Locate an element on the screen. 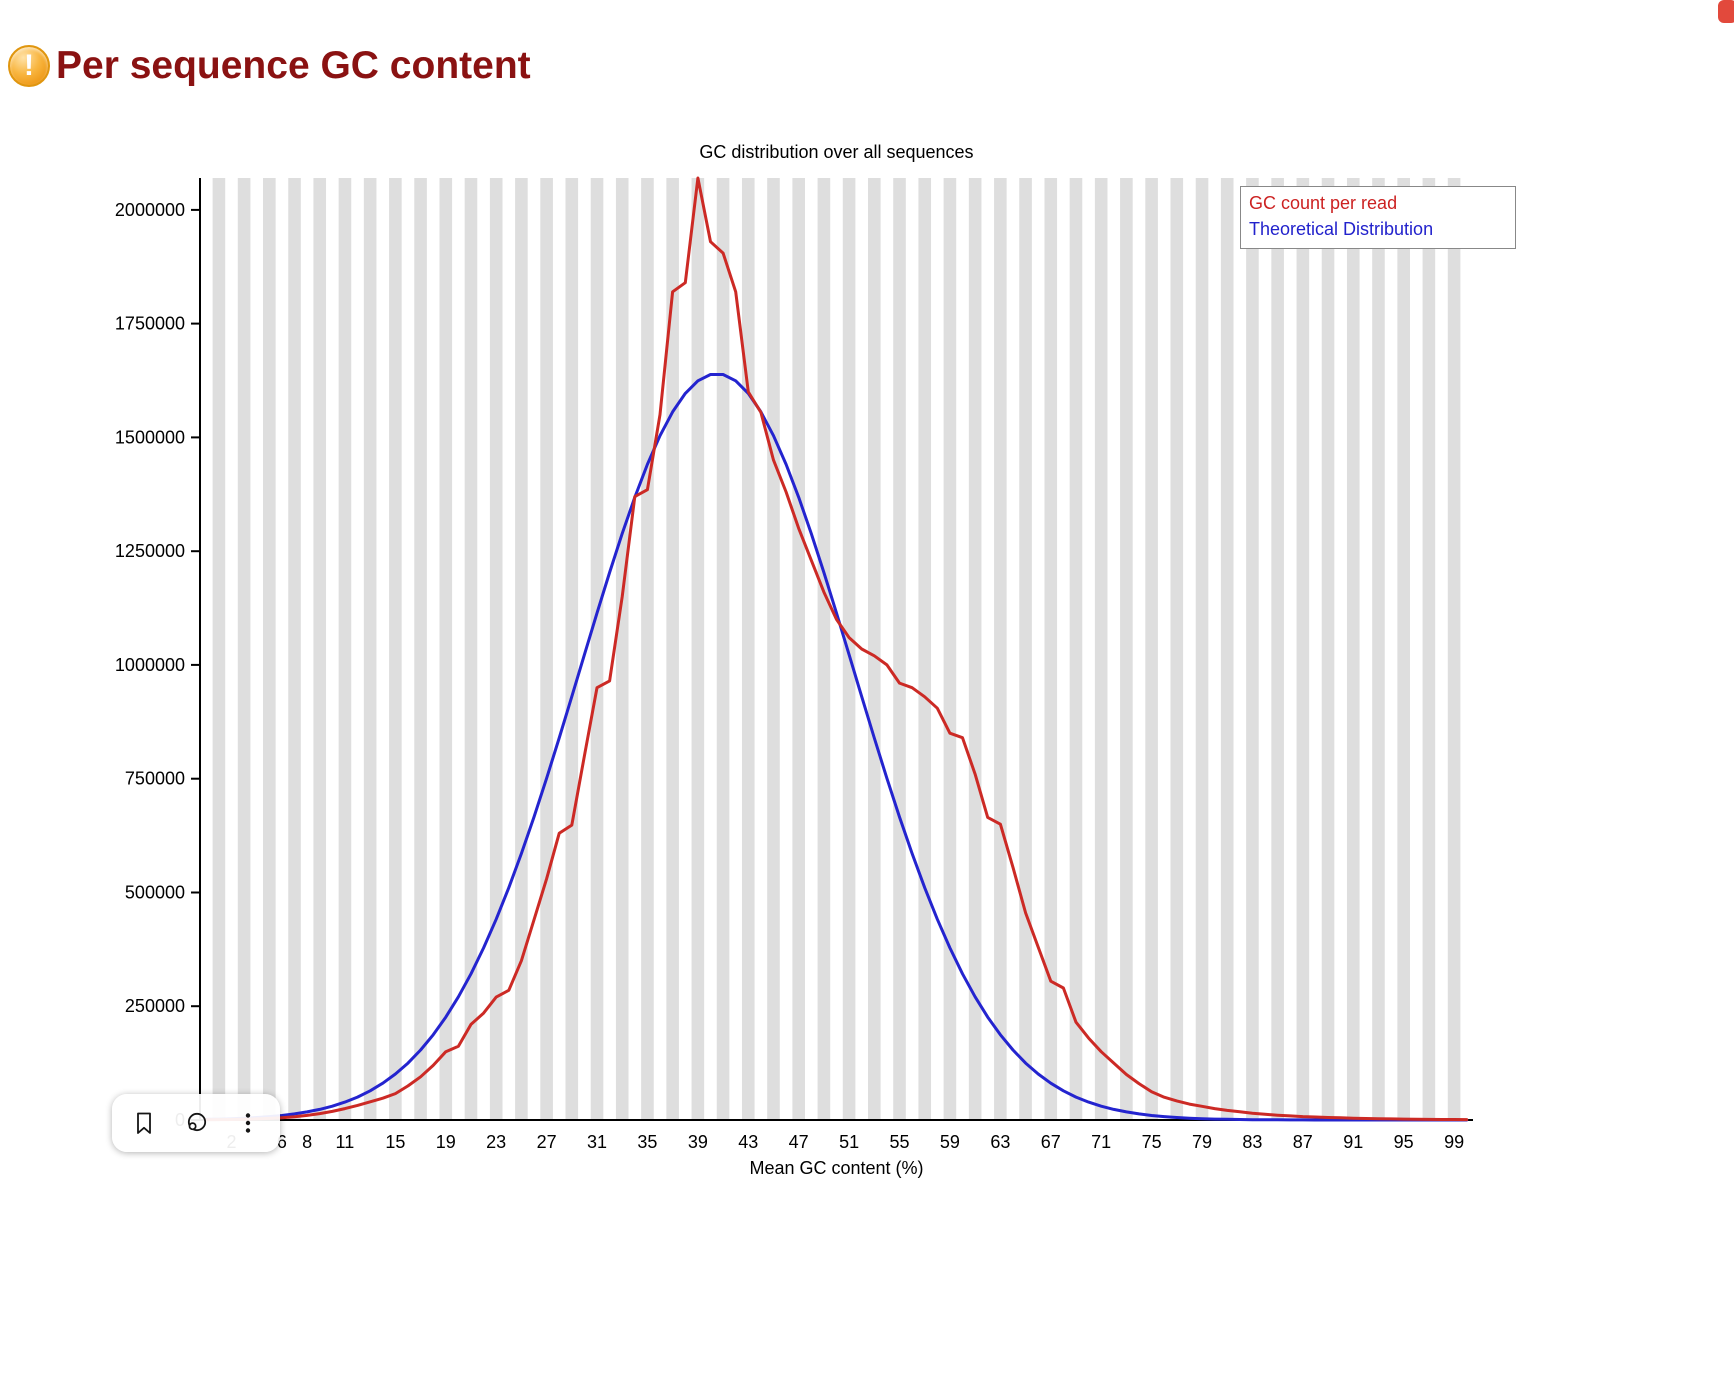 The width and height of the screenshot is (1734, 1388). warning-glyph: ! is located at coordinates (29, 65).